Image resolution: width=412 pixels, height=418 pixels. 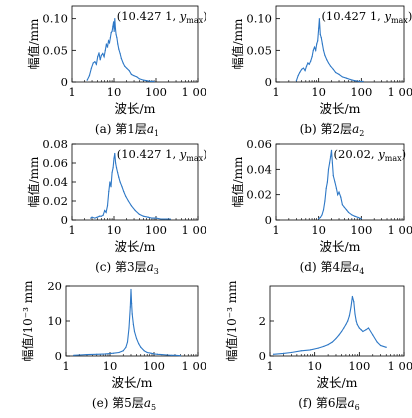 I want to click on annotation-x-value: (10.427 1,, so click(x=148, y=16).